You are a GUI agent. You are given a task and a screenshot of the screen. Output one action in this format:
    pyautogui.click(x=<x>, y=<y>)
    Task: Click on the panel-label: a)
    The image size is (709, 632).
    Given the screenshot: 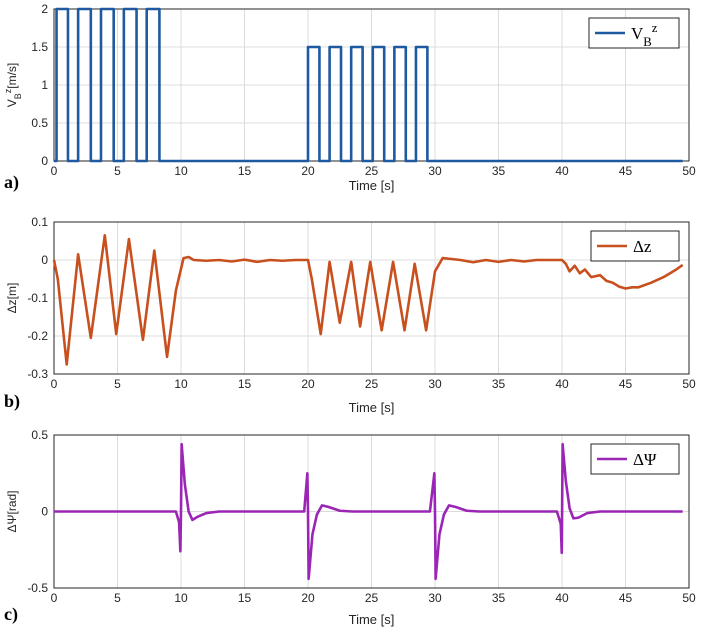 What is the action you would take?
    pyautogui.click(x=11, y=182)
    